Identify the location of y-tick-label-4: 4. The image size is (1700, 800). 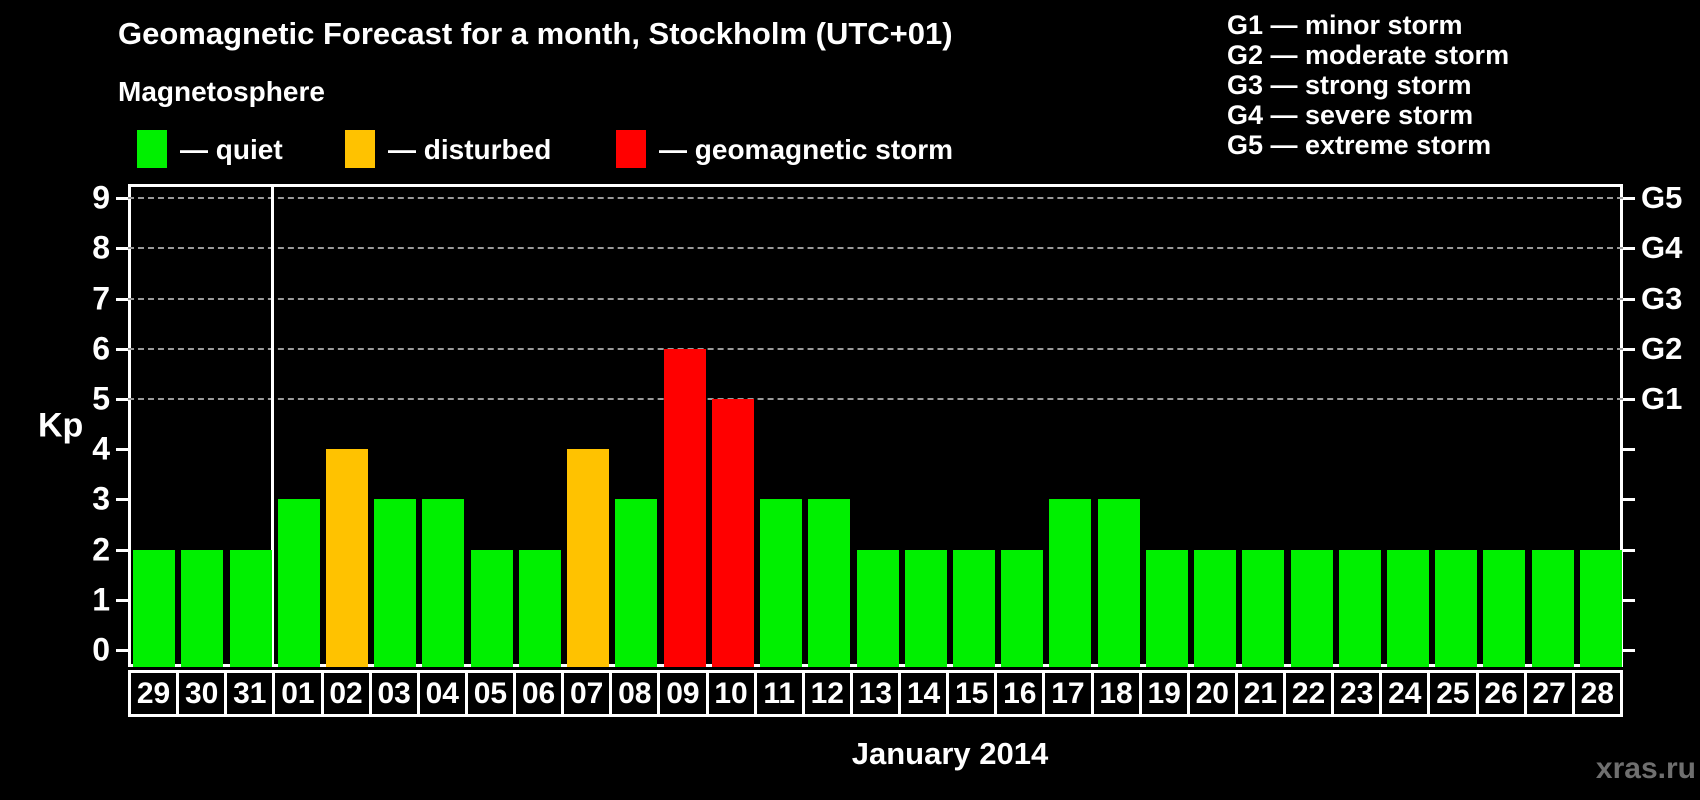
(101, 448).